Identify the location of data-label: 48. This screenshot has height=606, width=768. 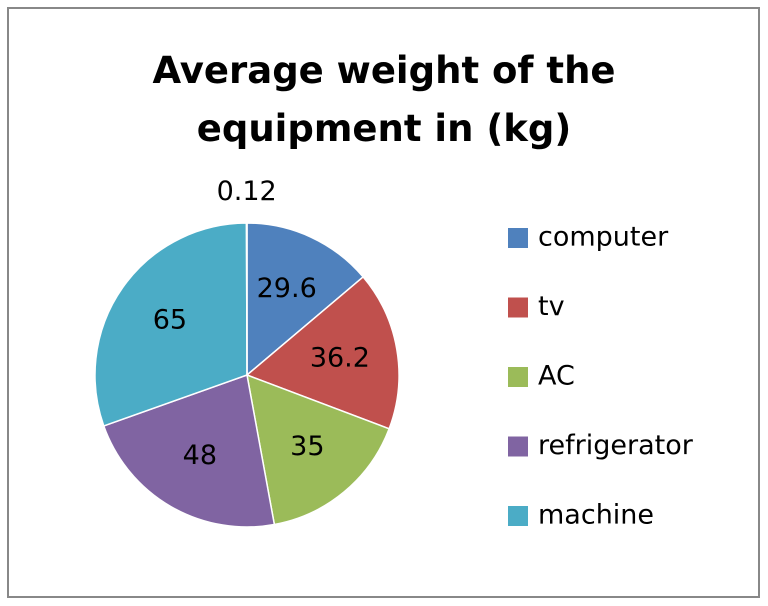
(200, 455).